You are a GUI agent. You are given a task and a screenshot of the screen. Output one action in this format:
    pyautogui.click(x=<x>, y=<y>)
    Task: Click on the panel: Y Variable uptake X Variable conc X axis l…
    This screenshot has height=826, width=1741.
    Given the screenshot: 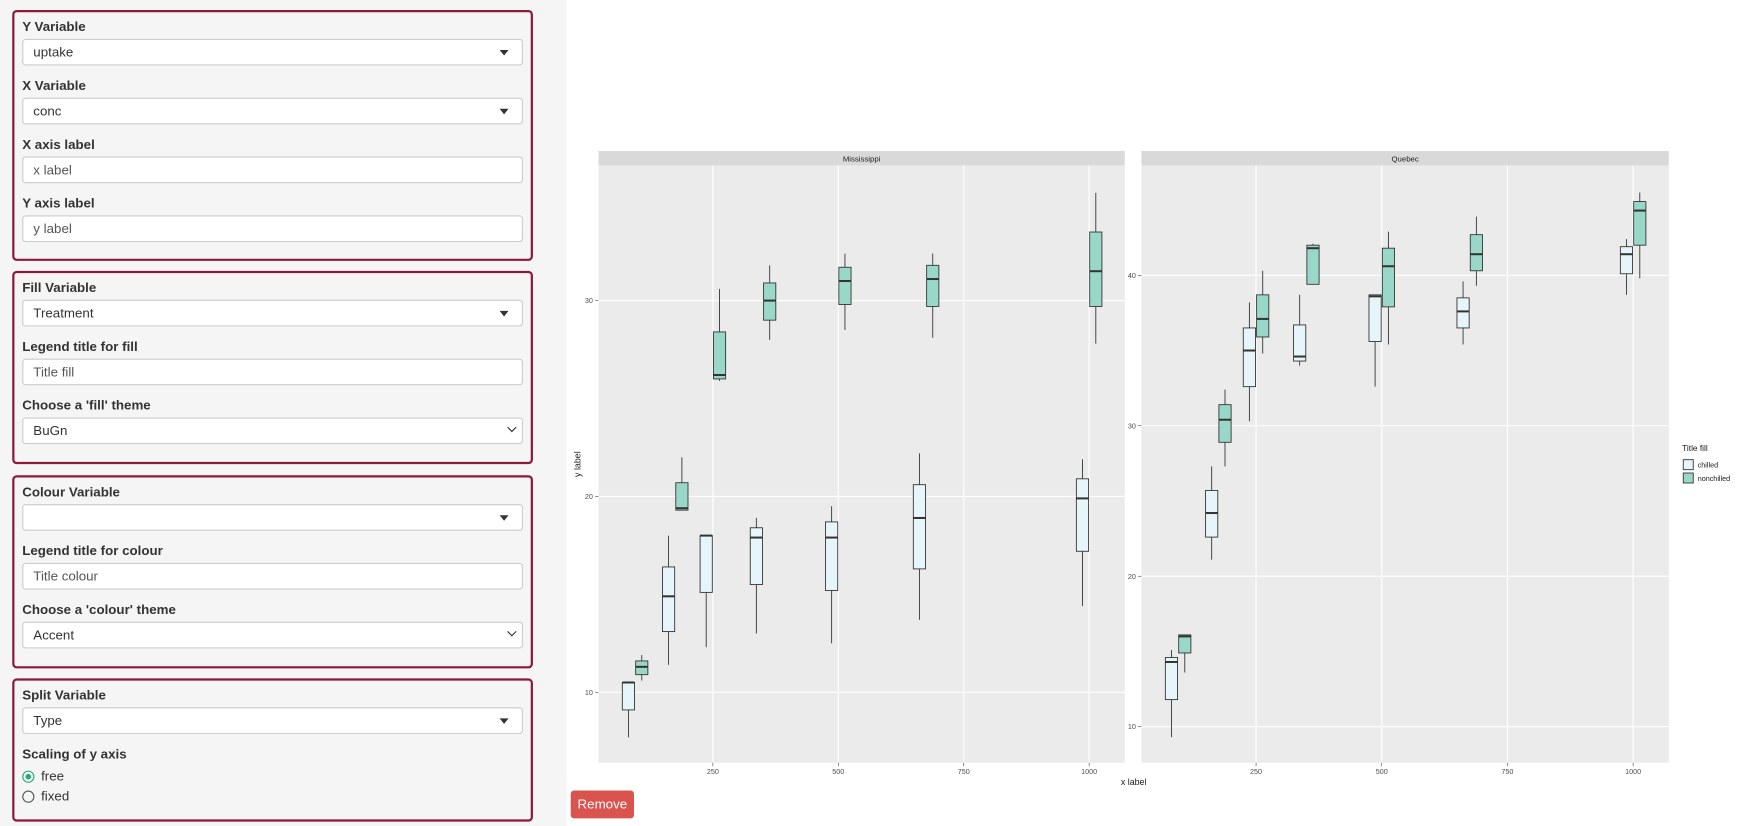 What is the action you would take?
    pyautogui.click(x=272, y=135)
    